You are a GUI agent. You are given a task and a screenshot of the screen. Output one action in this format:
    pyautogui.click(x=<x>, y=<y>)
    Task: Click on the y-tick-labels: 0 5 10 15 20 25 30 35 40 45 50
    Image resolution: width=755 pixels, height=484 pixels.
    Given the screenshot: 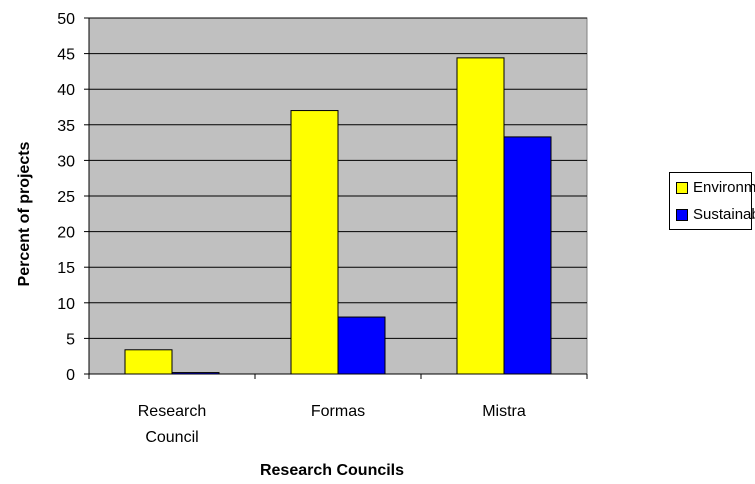 What is the action you would take?
    pyautogui.click(x=66, y=197)
    